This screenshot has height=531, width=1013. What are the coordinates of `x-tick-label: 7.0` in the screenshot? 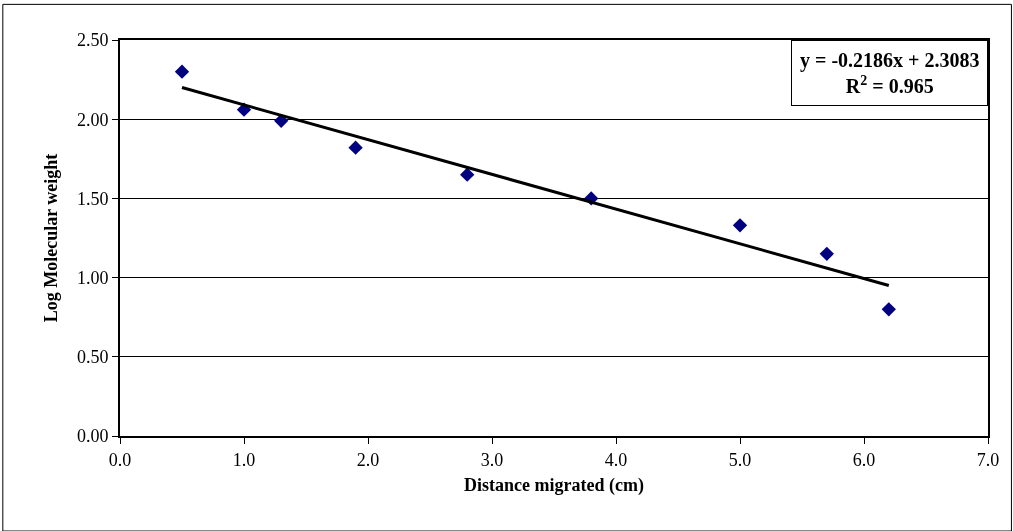 It's located at (988, 459).